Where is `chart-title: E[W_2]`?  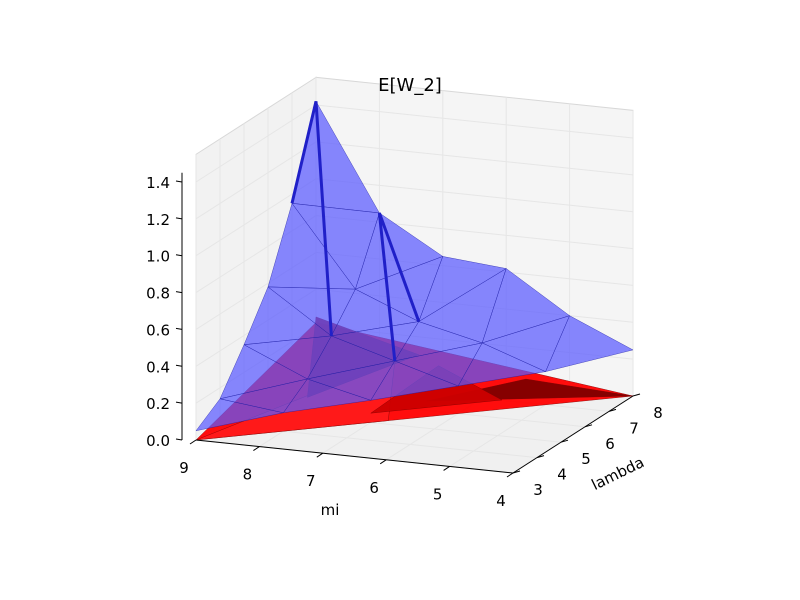
chart-title: E[W_2] is located at coordinates (410, 85).